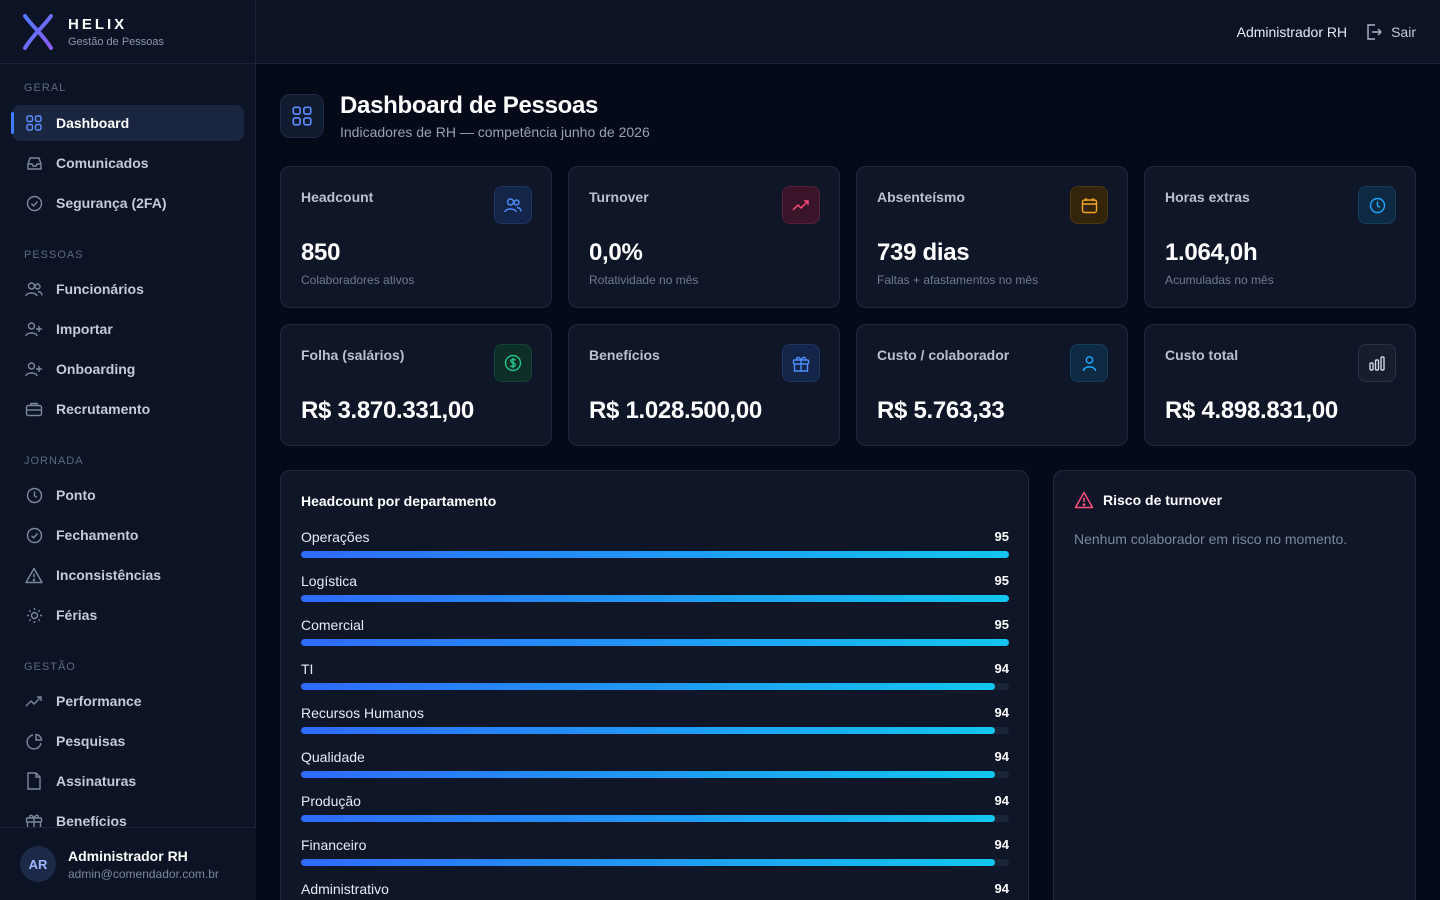 This screenshot has width=1440, height=900. Describe the element at coordinates (96, 369) in the screenshot. I see `sidebar-item-label: Onboarding` at that location.